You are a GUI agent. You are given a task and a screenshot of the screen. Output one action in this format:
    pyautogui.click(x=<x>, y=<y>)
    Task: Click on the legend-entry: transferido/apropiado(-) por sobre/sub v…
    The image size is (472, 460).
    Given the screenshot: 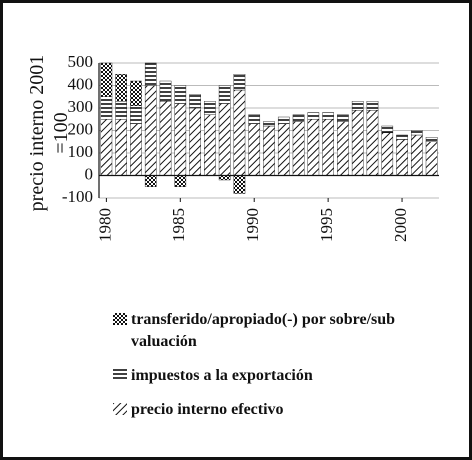 What is the action you would take?
    pyautogui.click(x=263, y=331)
    